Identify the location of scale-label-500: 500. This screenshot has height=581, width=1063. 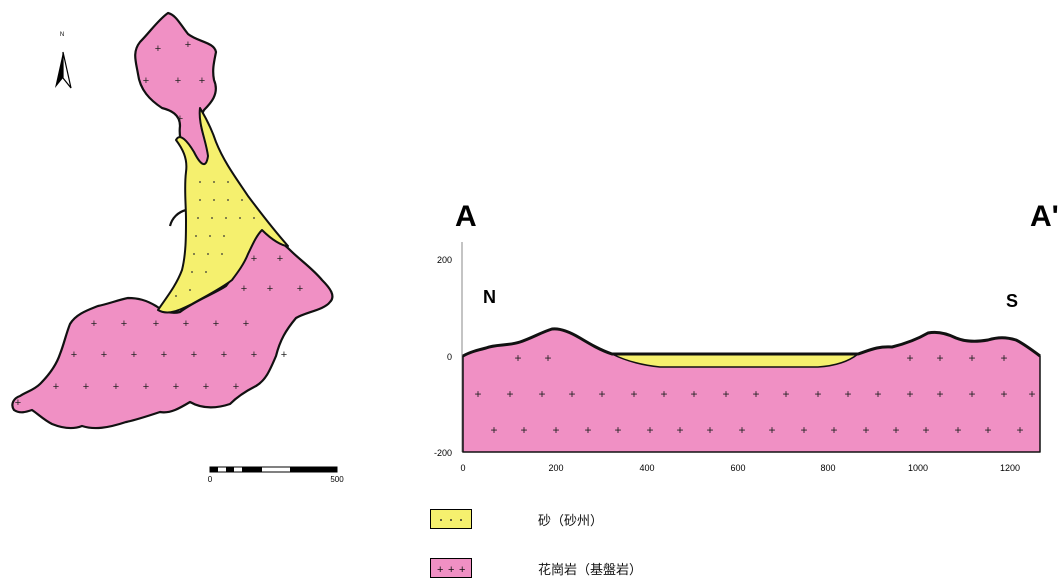
(337, 479).